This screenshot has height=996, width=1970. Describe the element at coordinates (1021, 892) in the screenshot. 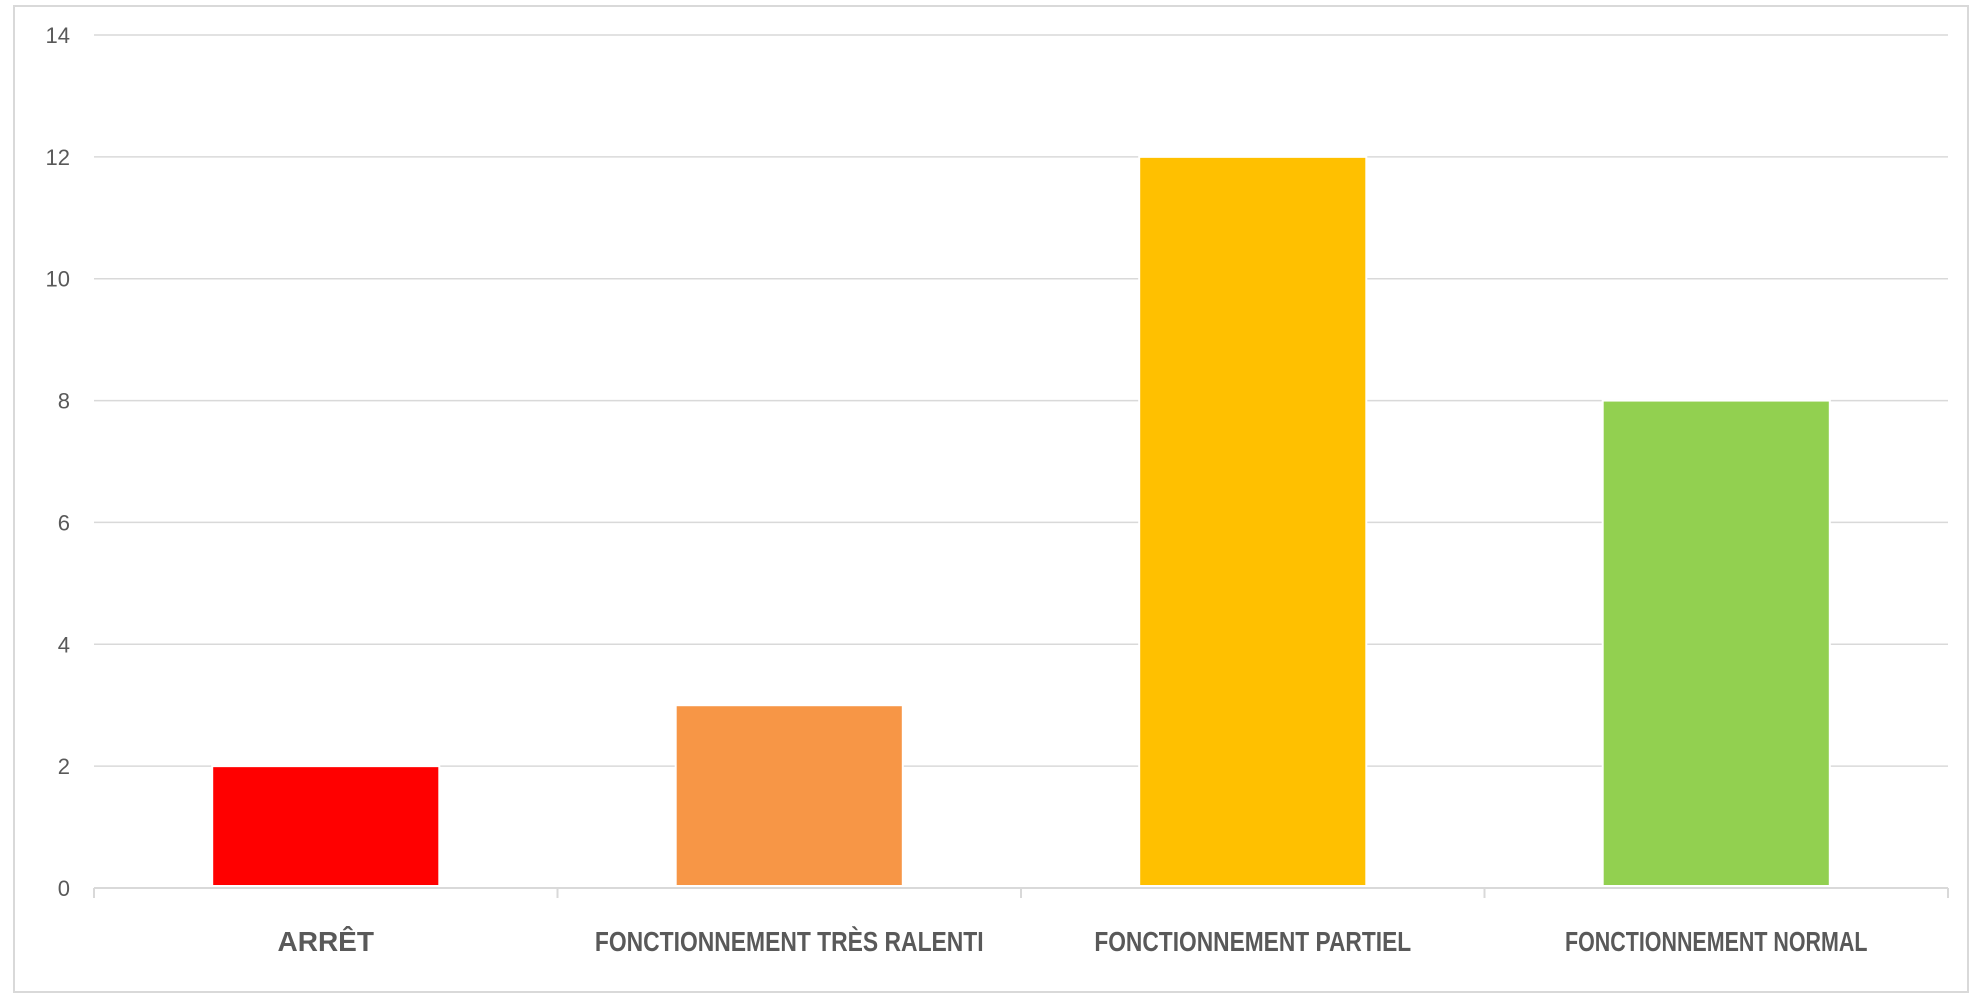

I see `x-axis` at that location.